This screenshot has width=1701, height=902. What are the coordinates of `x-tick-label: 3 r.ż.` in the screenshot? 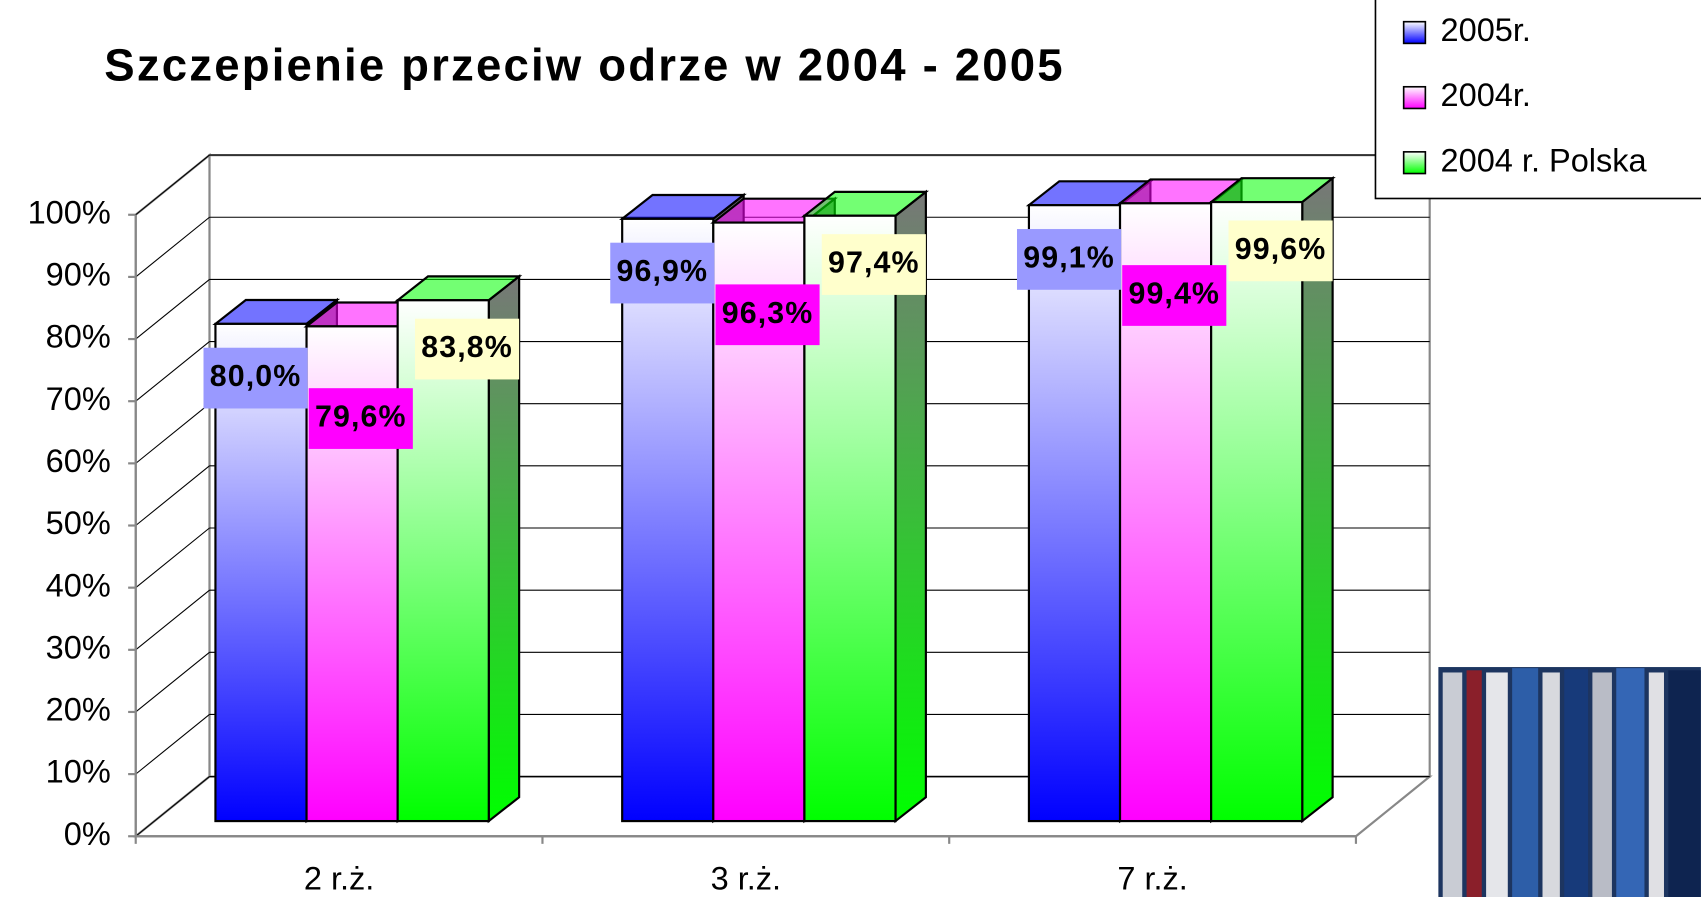 It's located at (746, 878).